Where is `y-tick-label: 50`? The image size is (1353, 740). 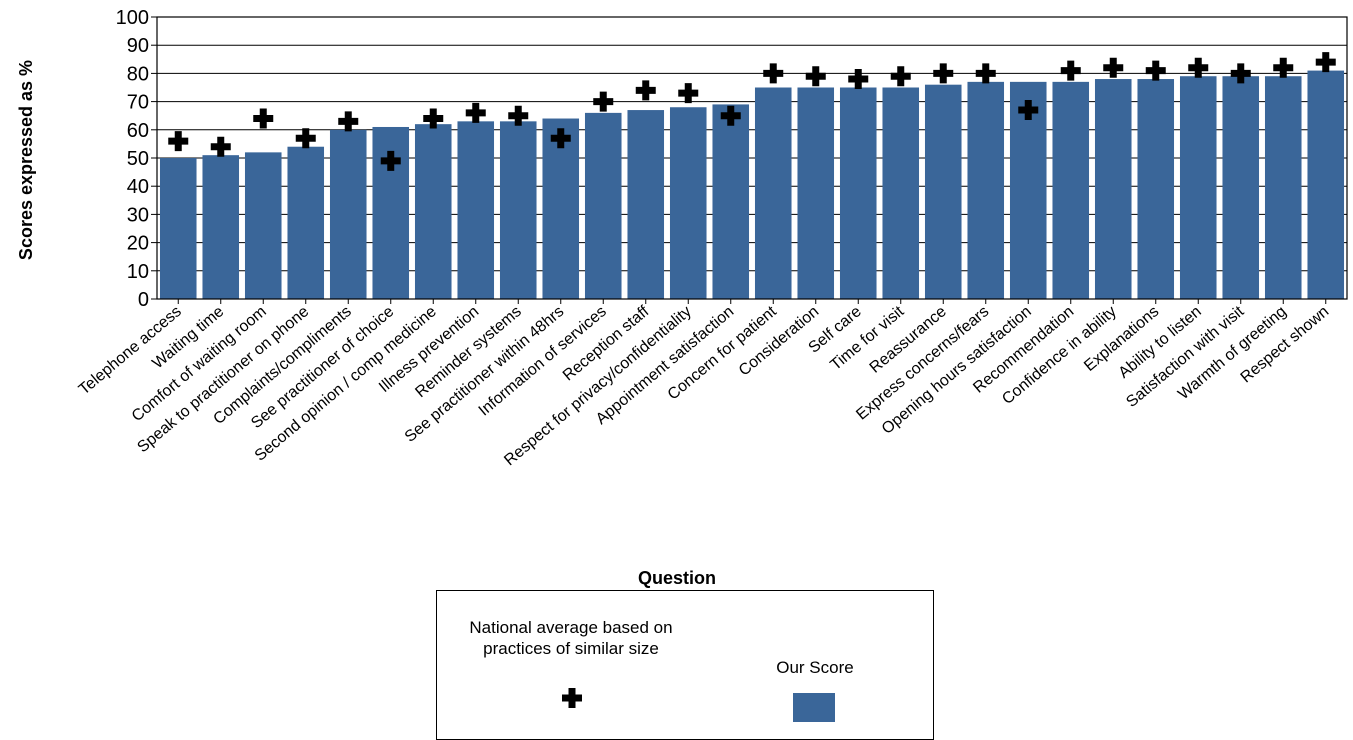
y-tick-label: 50 is located at coordinates (138, 159).